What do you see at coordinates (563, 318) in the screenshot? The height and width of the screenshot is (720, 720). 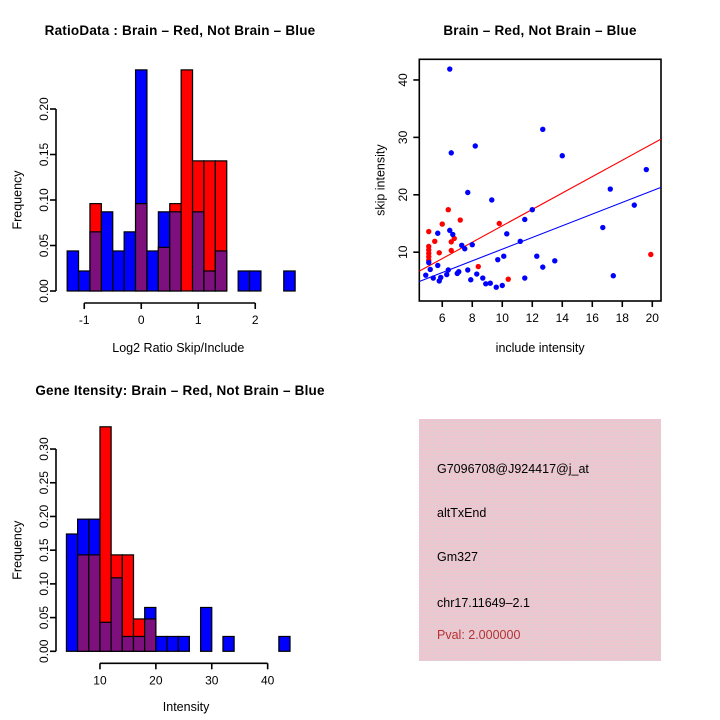 I see `x-axis-tick-label: 14` at bounding box center [563, 318].